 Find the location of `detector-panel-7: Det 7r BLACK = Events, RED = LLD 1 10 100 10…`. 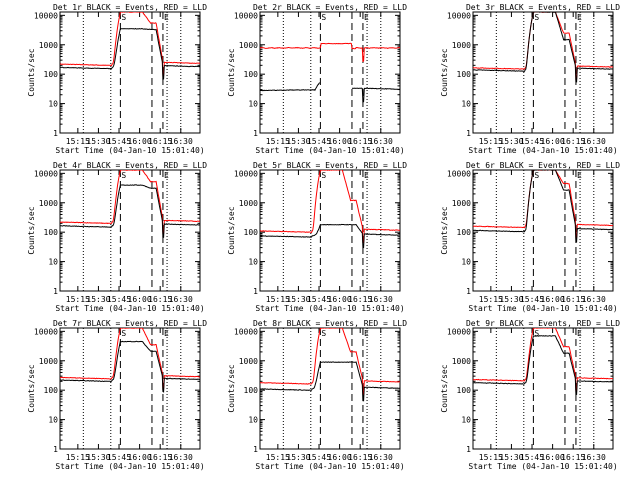

detector-panel-7: Det 7r BLACK = Events, RED = LLD 1 10 100 10… is located at coordinates (117, 395).